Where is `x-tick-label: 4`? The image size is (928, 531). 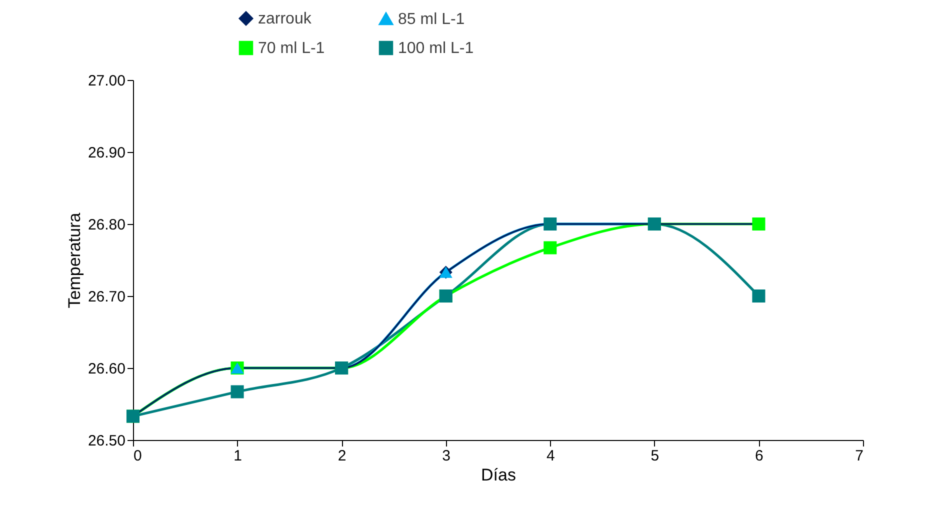 x-tick-label: 4 is located at coordinates (550, 456).